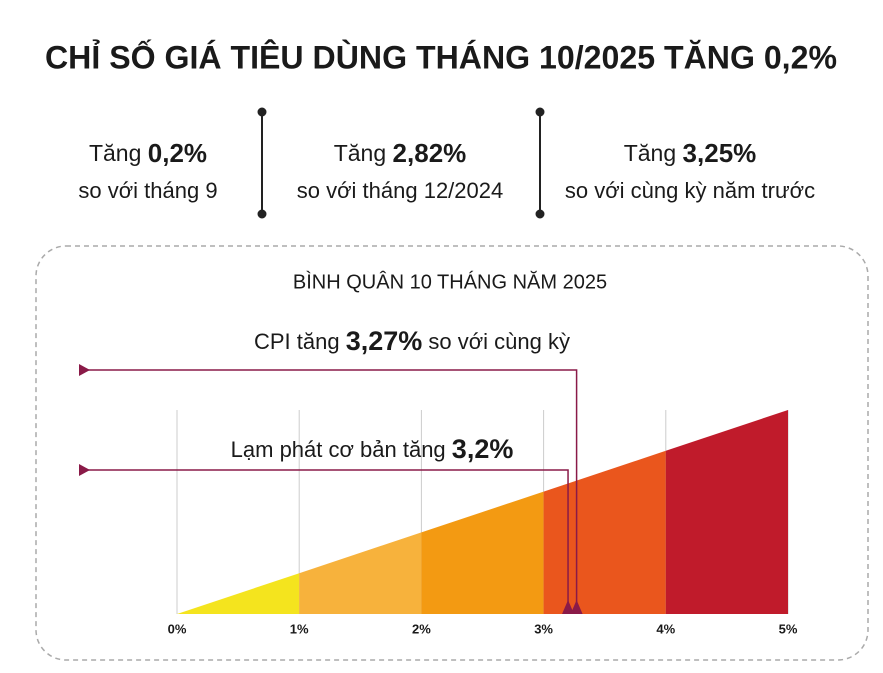 Image resolution: width=883 pixels, height=673 pixels. I want to click on marker-value: 3,27%, so click(384, 341).